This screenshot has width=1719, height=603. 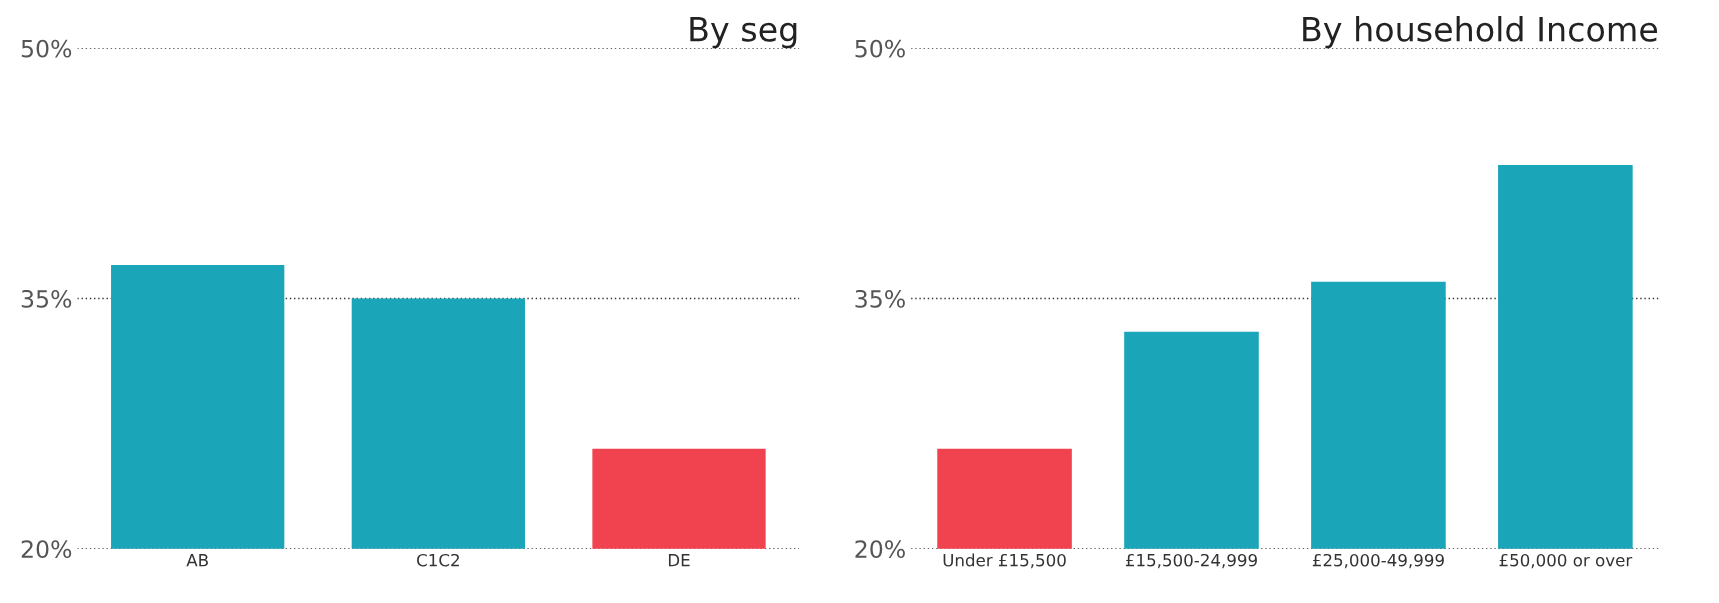 I want to click on chart-title: By household Income, so click(x=1480, y=32).